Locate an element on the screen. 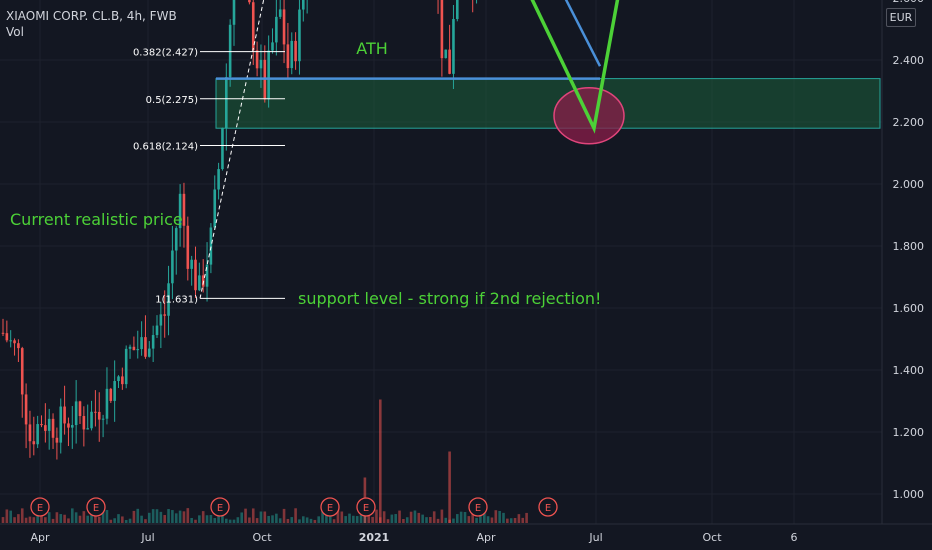 The image size is (932, 550). support-zone is located at coordinates (548, 103).